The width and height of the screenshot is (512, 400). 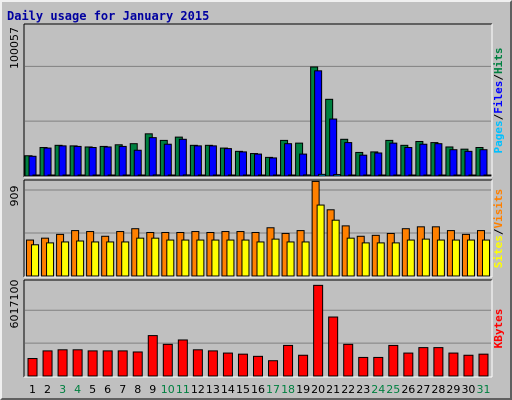 What do you see at coordinates (198, 389) in the screenshot?
I see `x-tick-label: 12` at bounding box center [198, 389].